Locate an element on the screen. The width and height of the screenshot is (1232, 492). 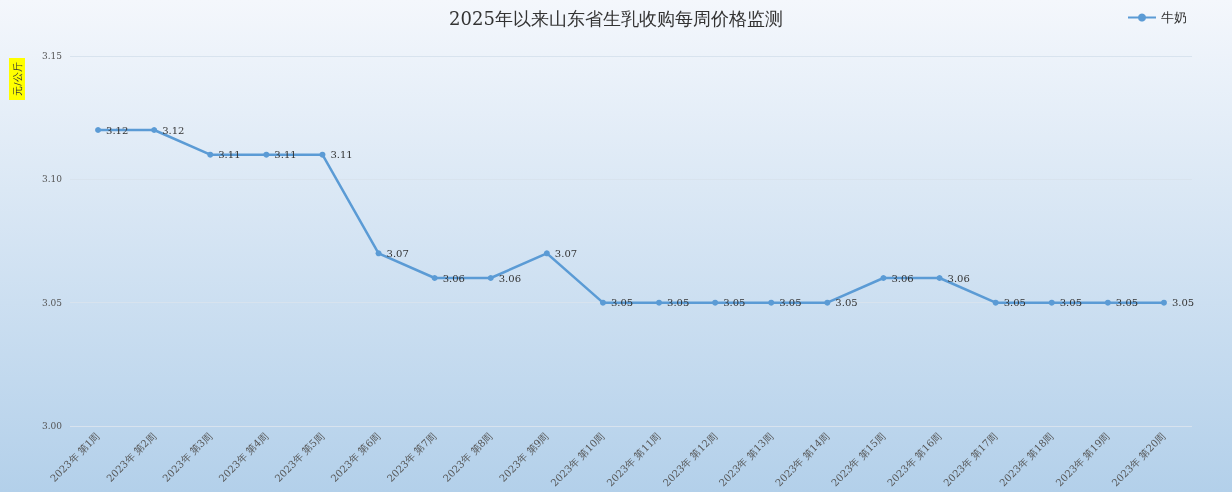
legend-label: 牛奶 is located at coordinates (1174, 17).